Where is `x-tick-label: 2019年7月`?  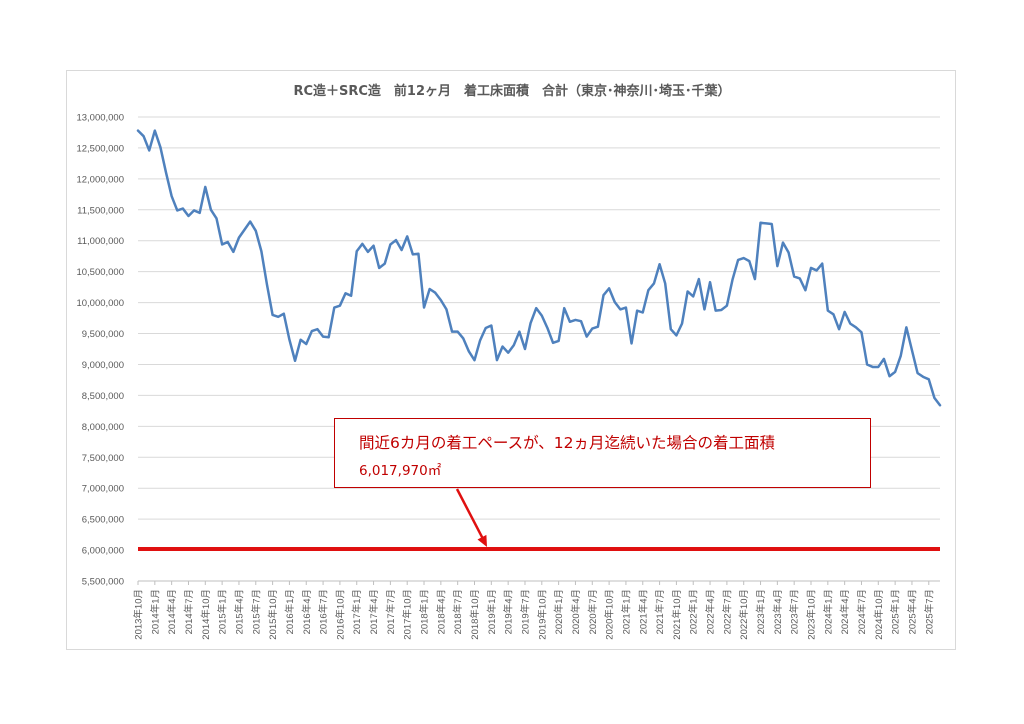
x-tick-label: 2019年7月 is located at coordinates (525, 611).